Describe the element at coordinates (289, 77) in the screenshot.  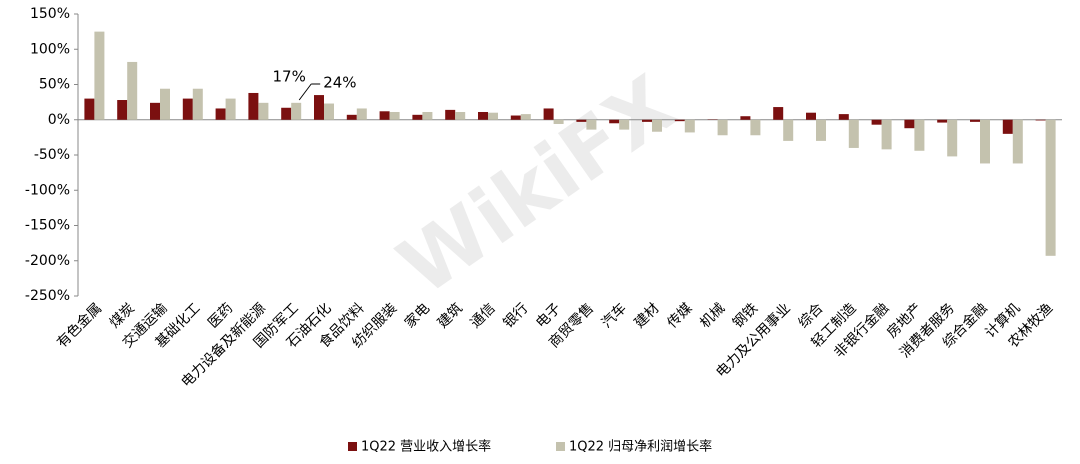
I see `annotation: 17%` at that location.